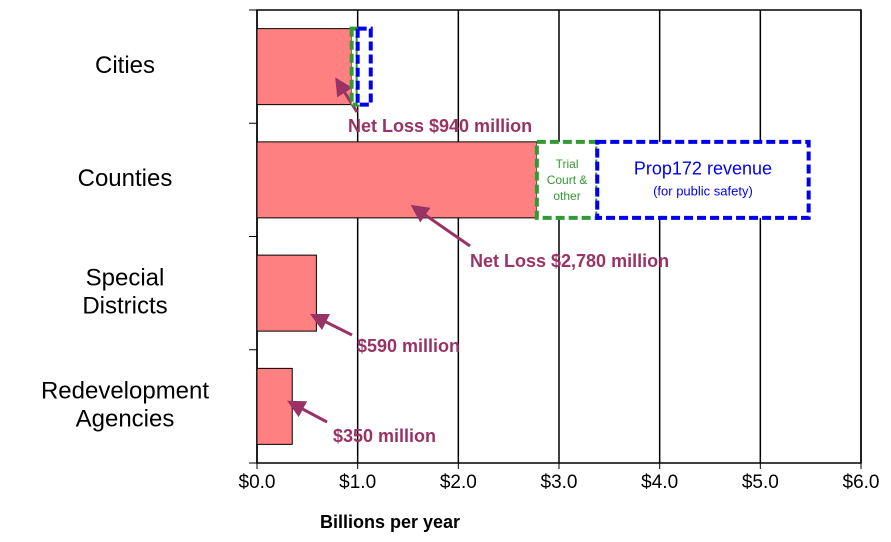 The width and height of the screenshot is (891, 542). Describe the element at coordinates (357, 482) in the screenshot. I see `x-tick-label: $1.0` at that location.